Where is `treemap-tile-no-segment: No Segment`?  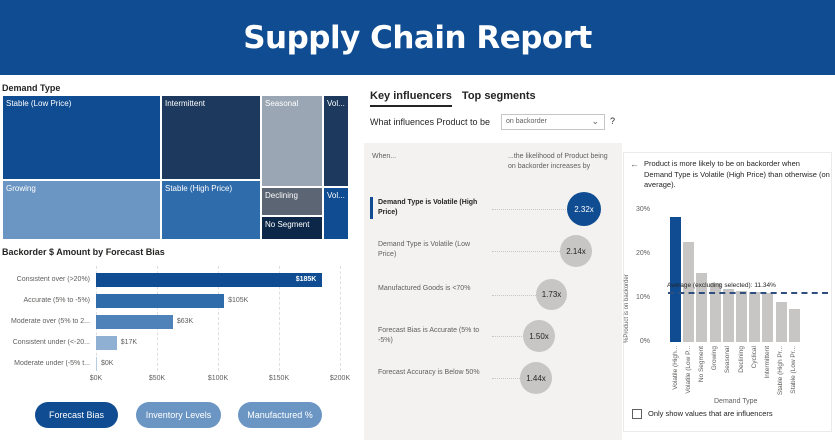 treemap-tile-no-segment: No Segment is located at coordinates (292, 228).